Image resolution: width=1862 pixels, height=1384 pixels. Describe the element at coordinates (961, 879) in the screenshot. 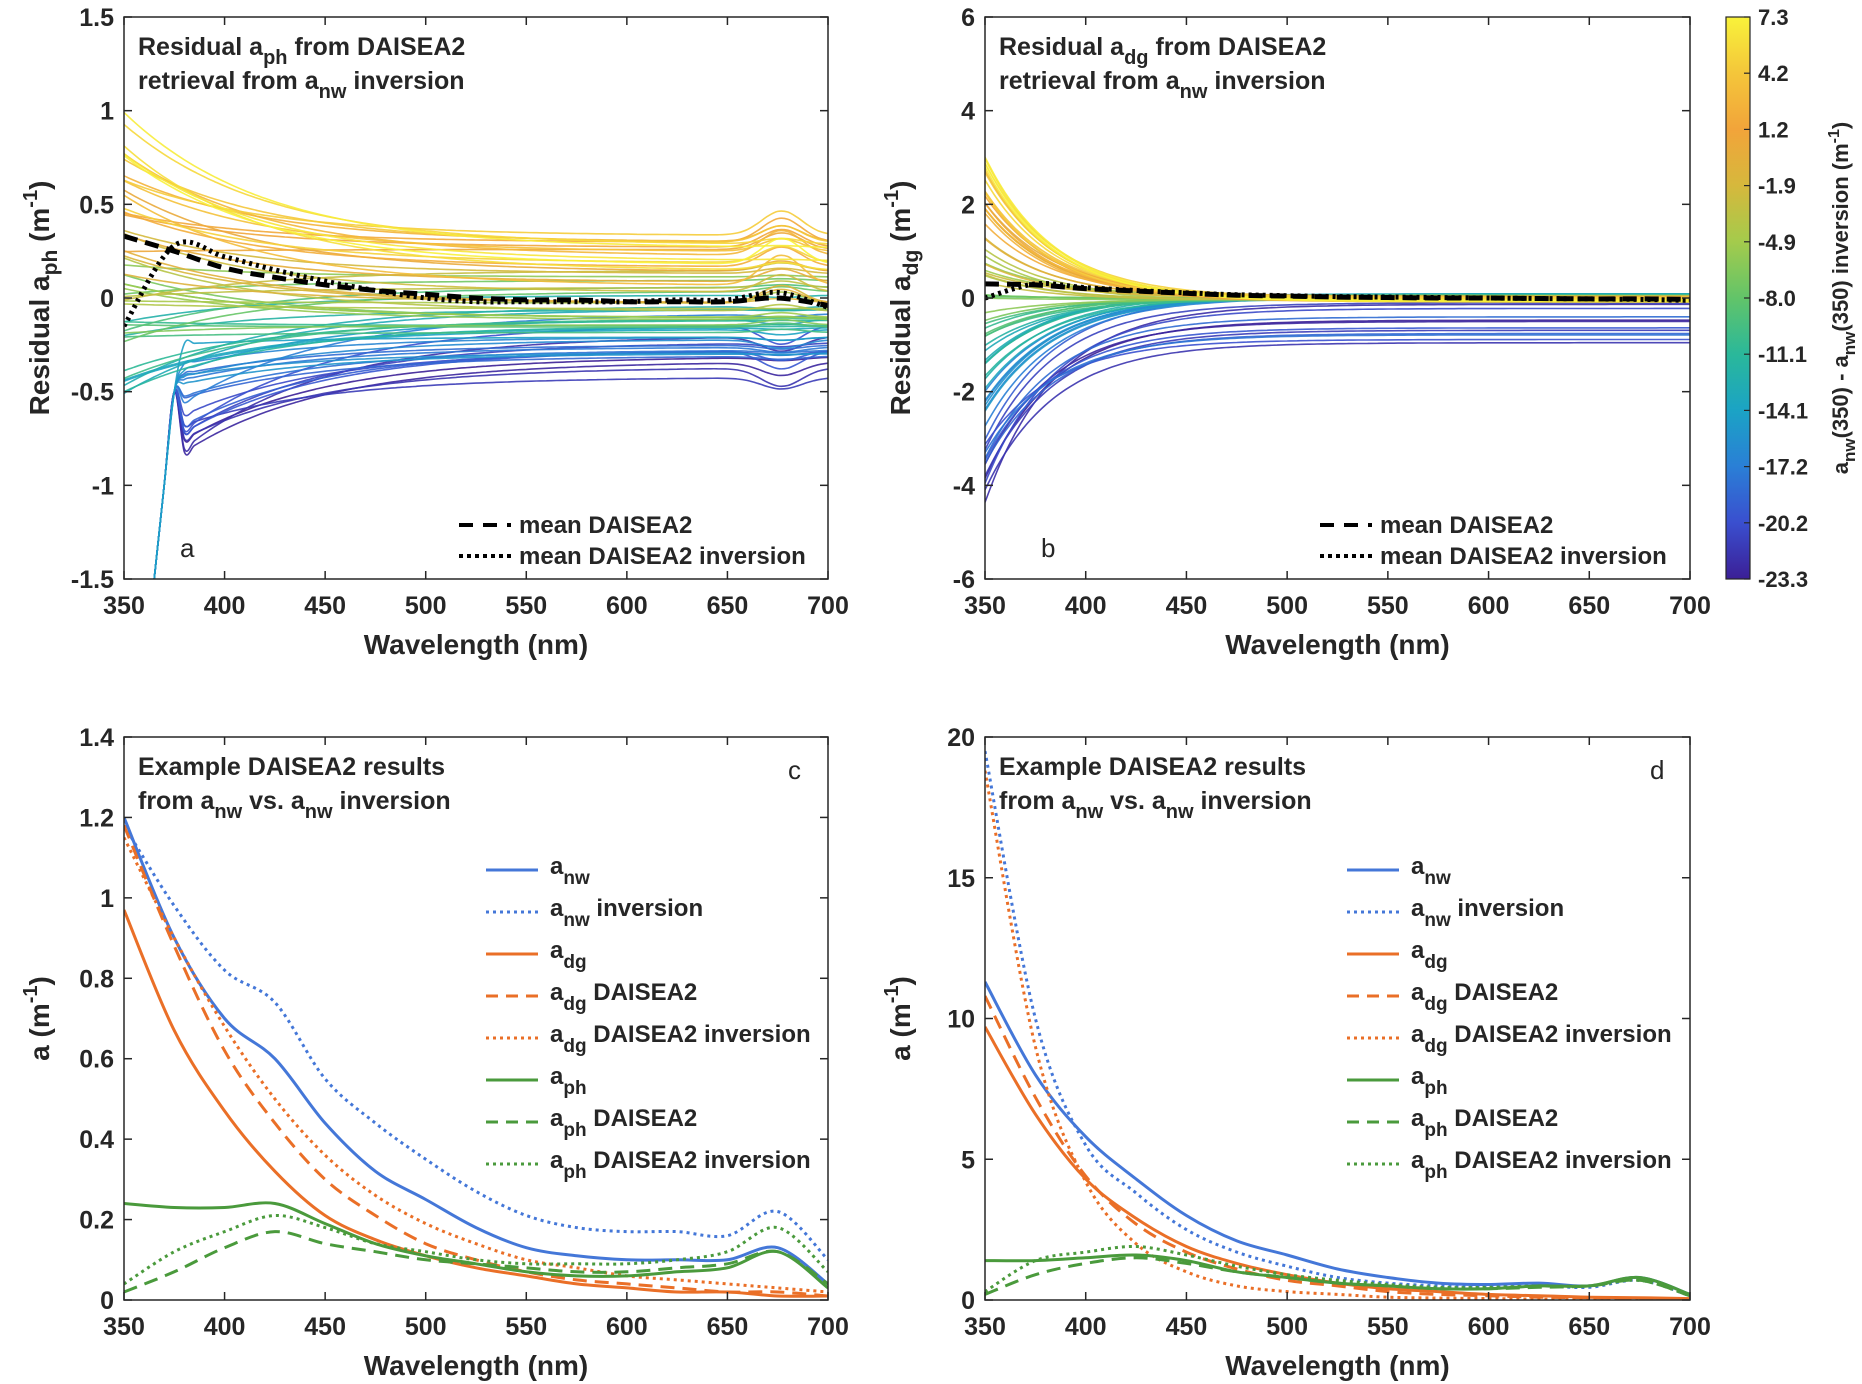

I see `y-tick-label: 15` at that location.